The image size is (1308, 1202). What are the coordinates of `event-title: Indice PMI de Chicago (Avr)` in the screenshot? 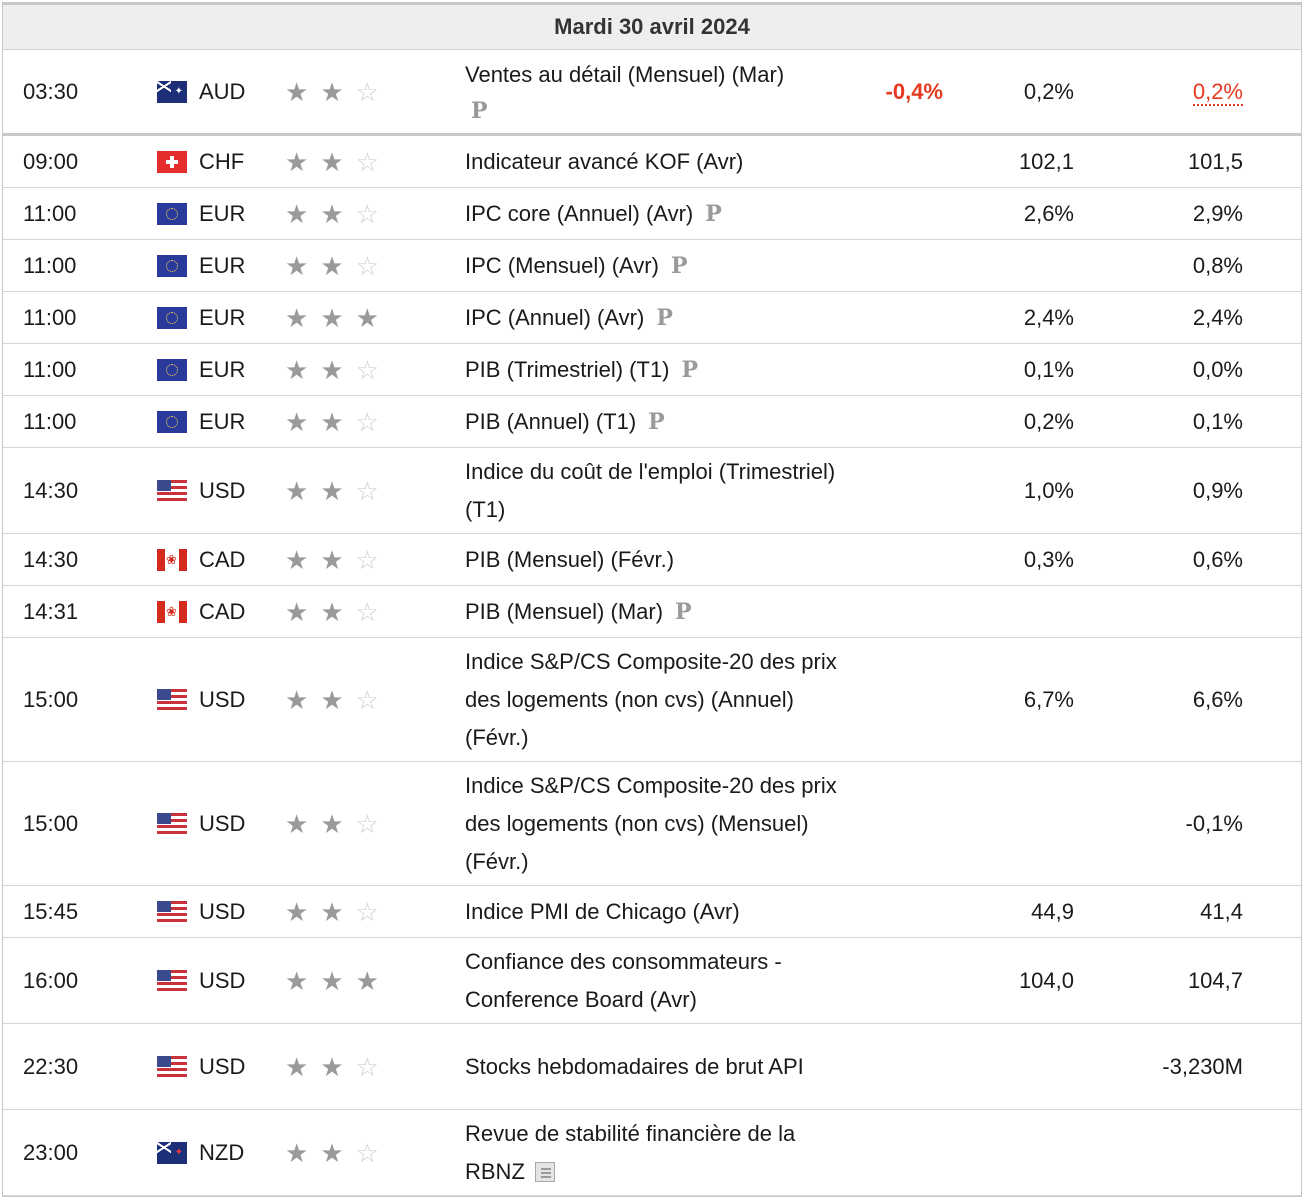 It's located at (602, 911).